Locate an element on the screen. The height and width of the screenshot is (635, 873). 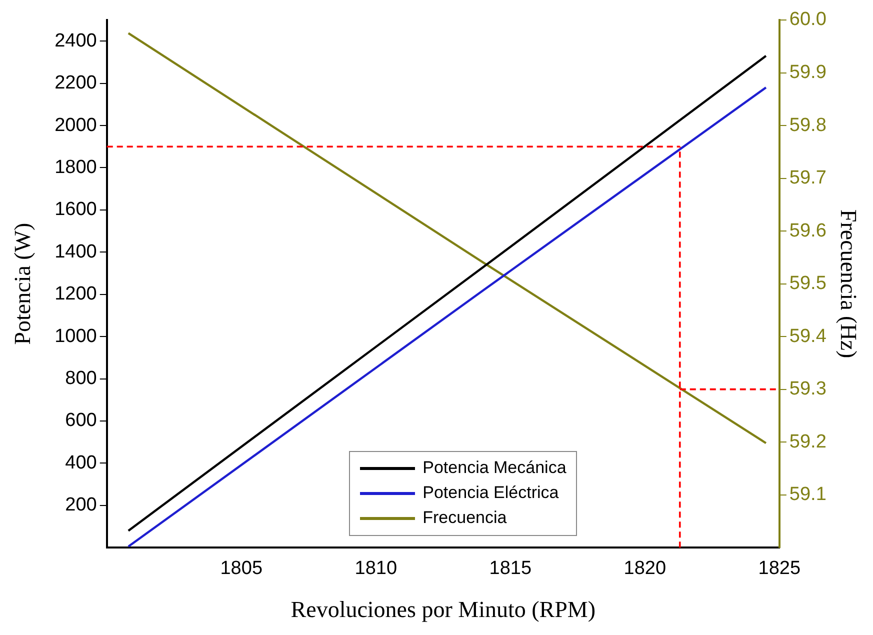
y2-tick-label: 59.8 is located at coordinates (807, 125).